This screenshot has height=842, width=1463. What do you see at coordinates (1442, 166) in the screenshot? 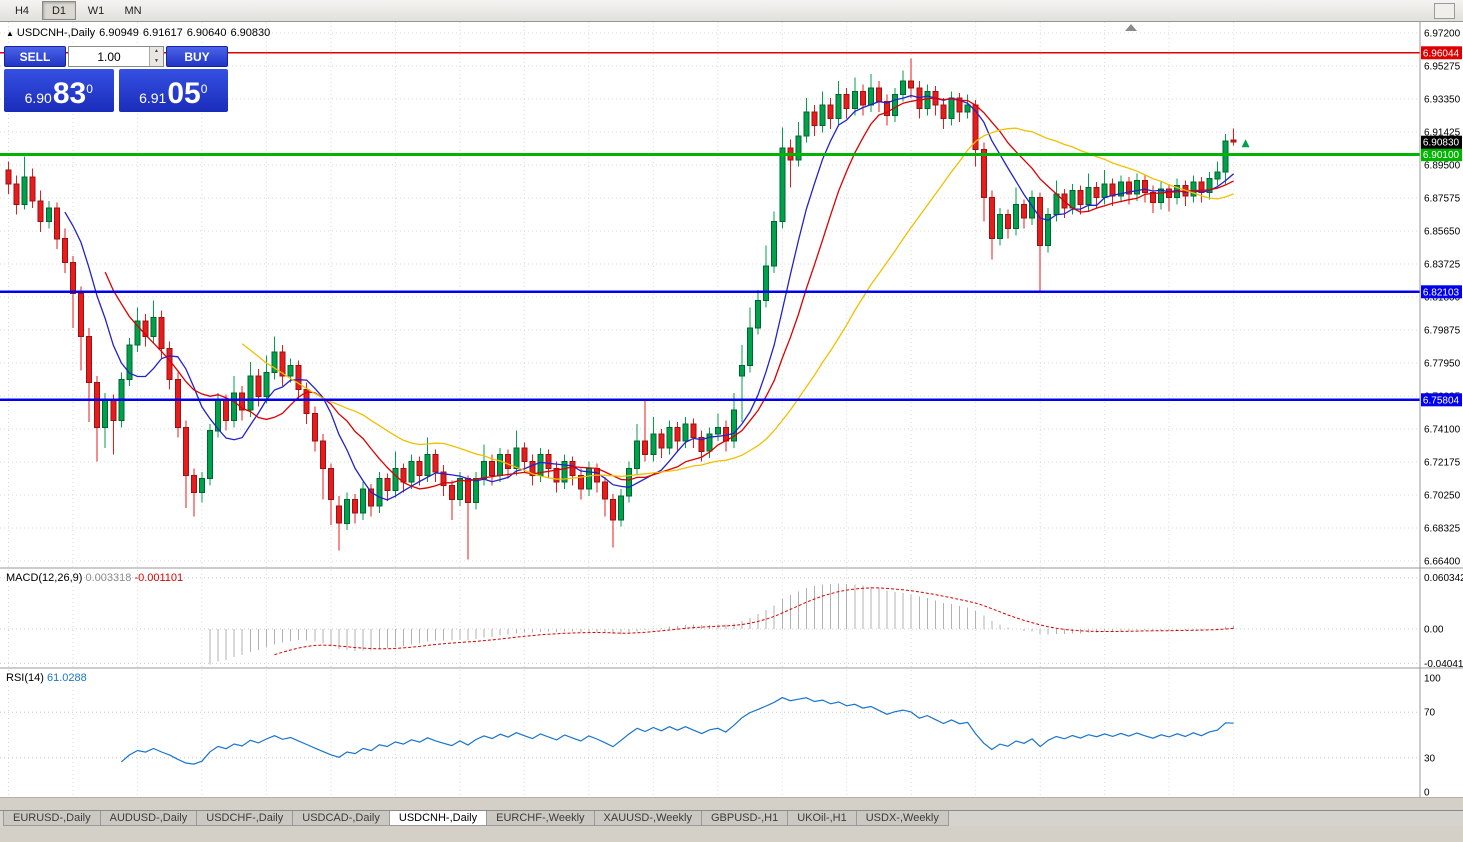
I see `svg-text: 6.89500` at bounding box center [1442, 166].